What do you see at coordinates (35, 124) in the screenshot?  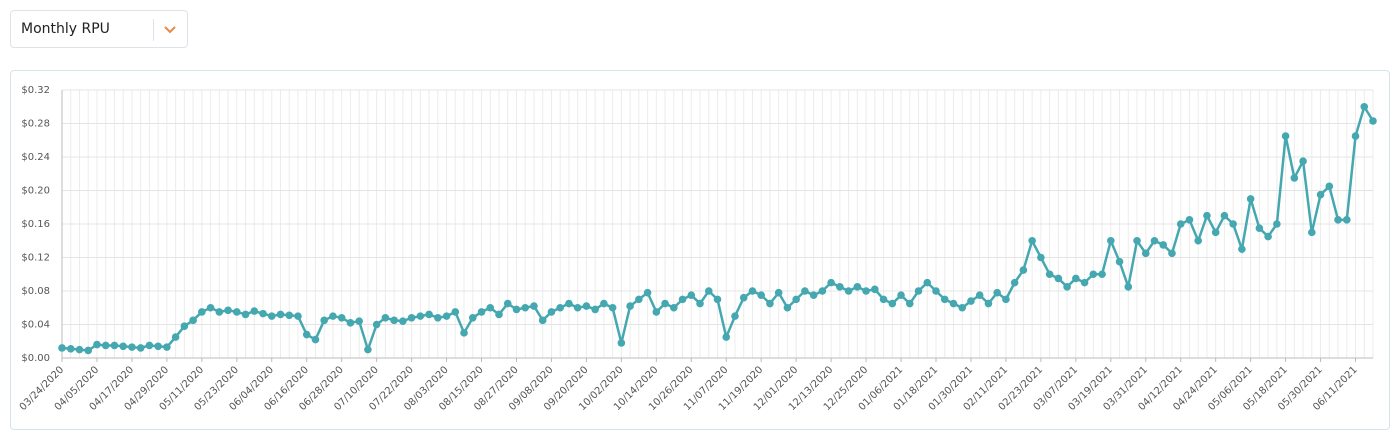 I see `y-tick-label: $0.28` at bounding box center [35, 124].